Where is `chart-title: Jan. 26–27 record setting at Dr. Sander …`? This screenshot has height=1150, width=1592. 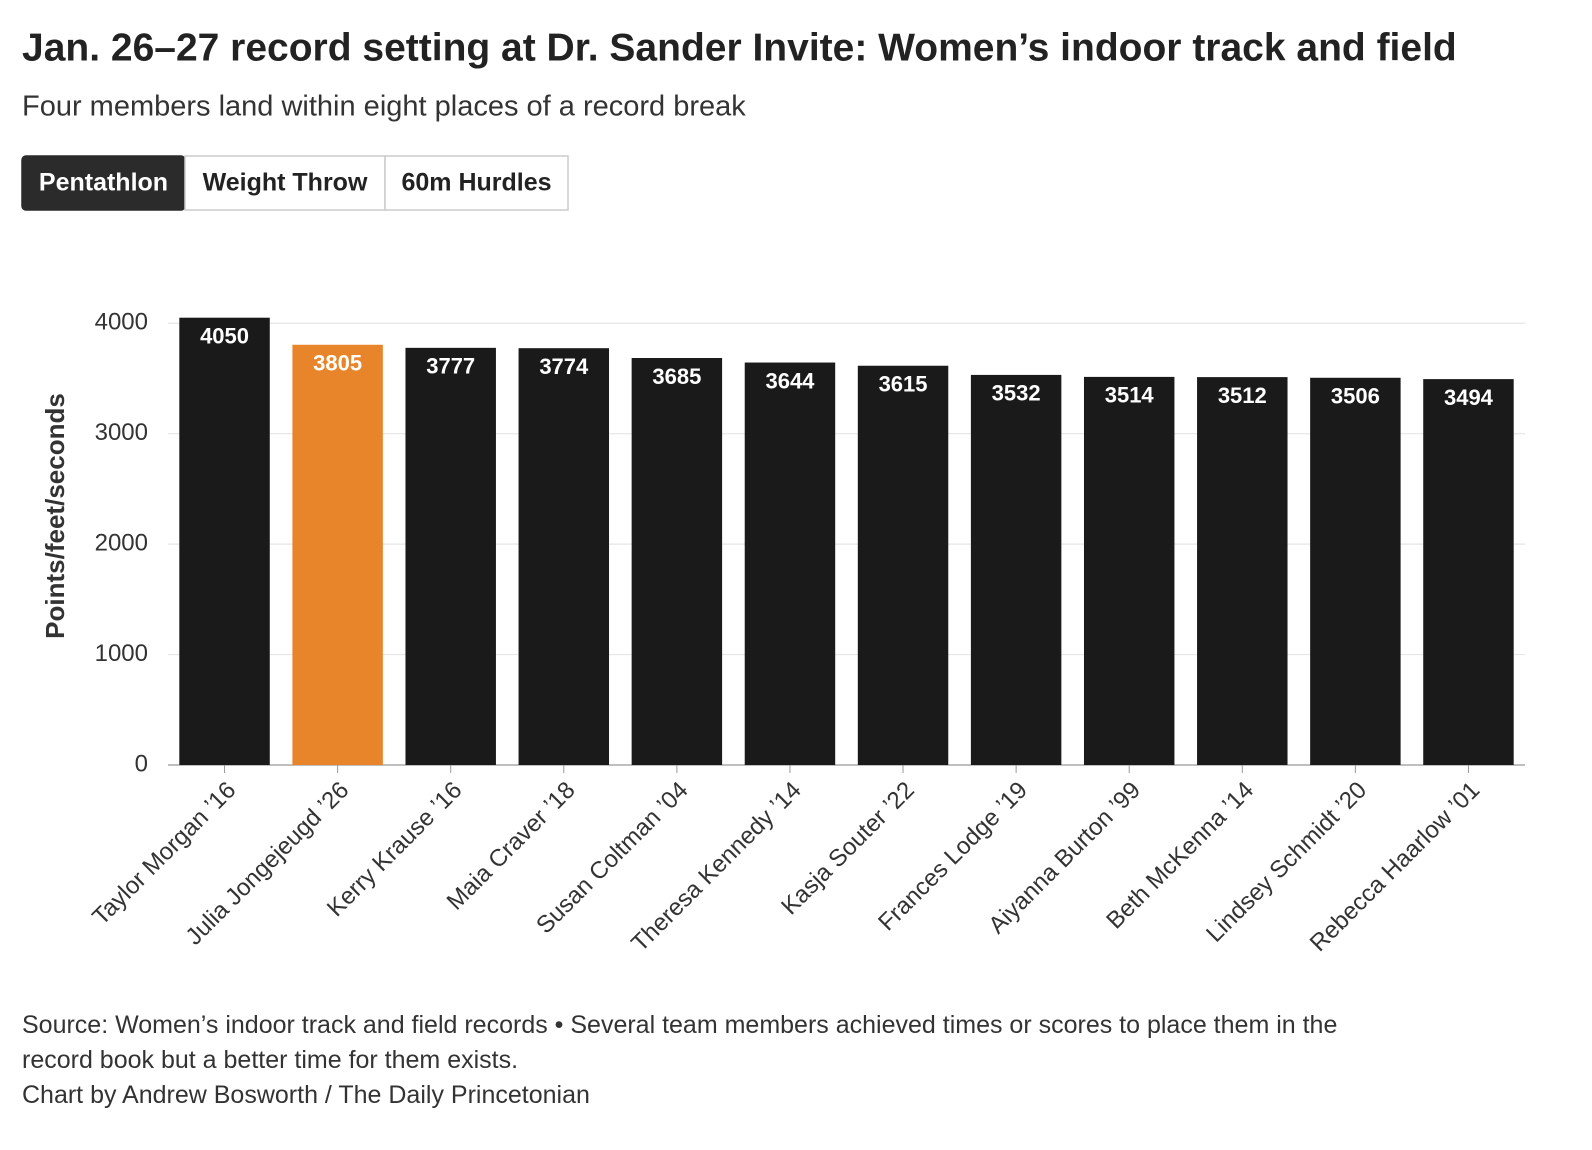
chart-title: Jan. 26–27 record setting at Dr. Sander … is located at coordinates (739, 47).